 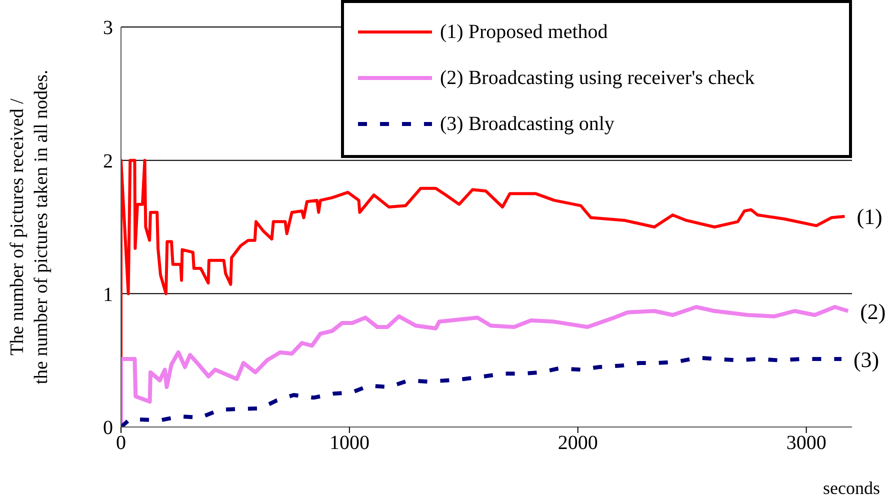 What do you see at coordinates (108, 28) in the screenshot?
I see `y-tick-label: 3` at bounding box center [108, 28].